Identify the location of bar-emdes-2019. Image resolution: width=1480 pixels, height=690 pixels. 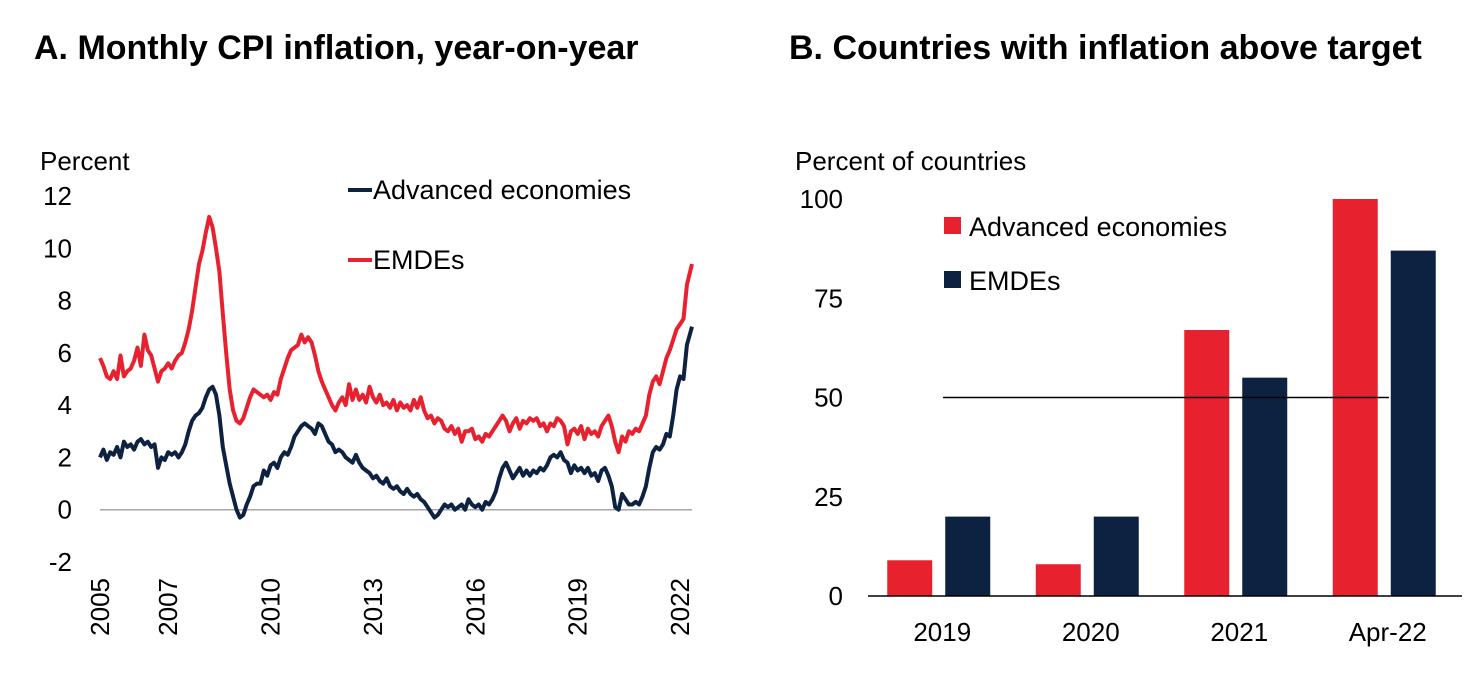
(968, 556).